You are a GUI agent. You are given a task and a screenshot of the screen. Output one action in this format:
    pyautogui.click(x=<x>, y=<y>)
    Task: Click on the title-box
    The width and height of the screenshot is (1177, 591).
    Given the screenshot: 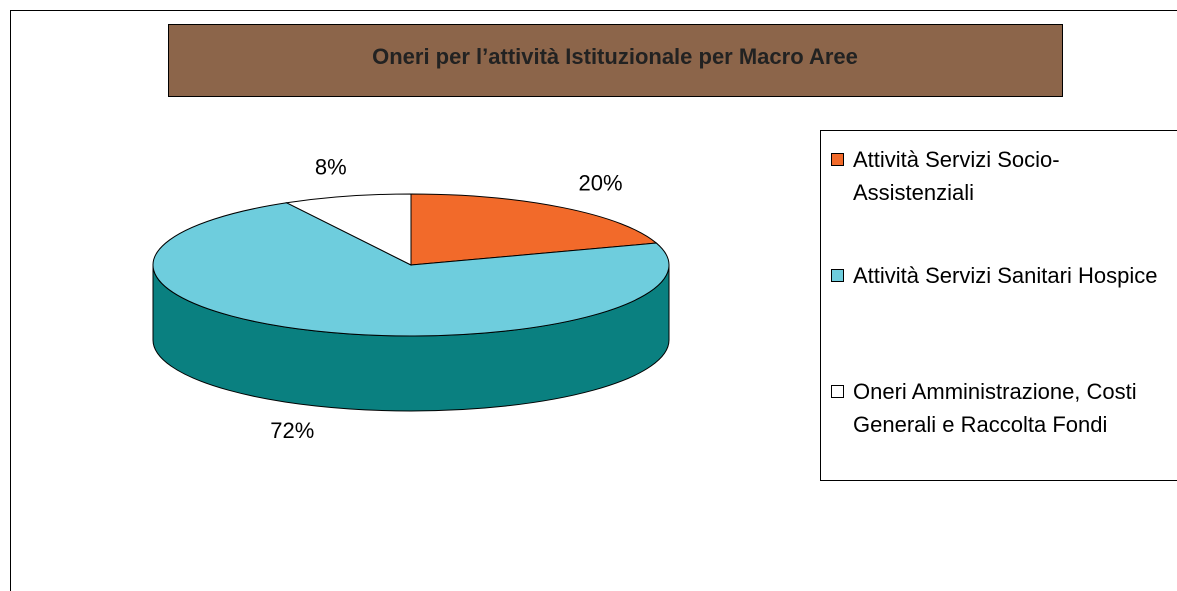 What is the action you would take?
    pyautogui.click(x=615, y=60)
    